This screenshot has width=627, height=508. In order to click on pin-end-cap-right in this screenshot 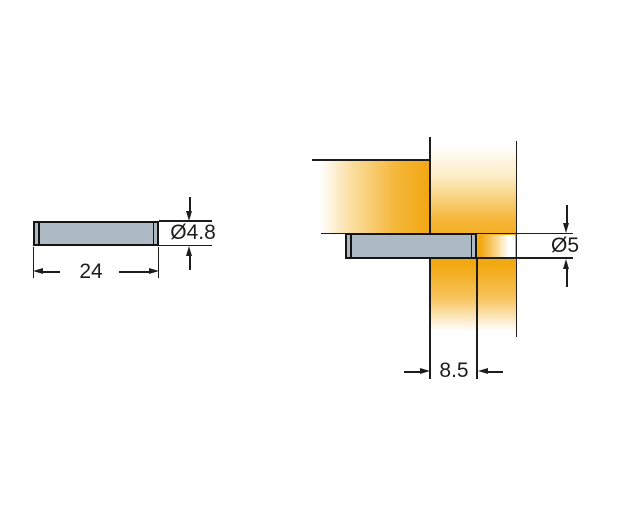, I will do `click(153, 233)`.